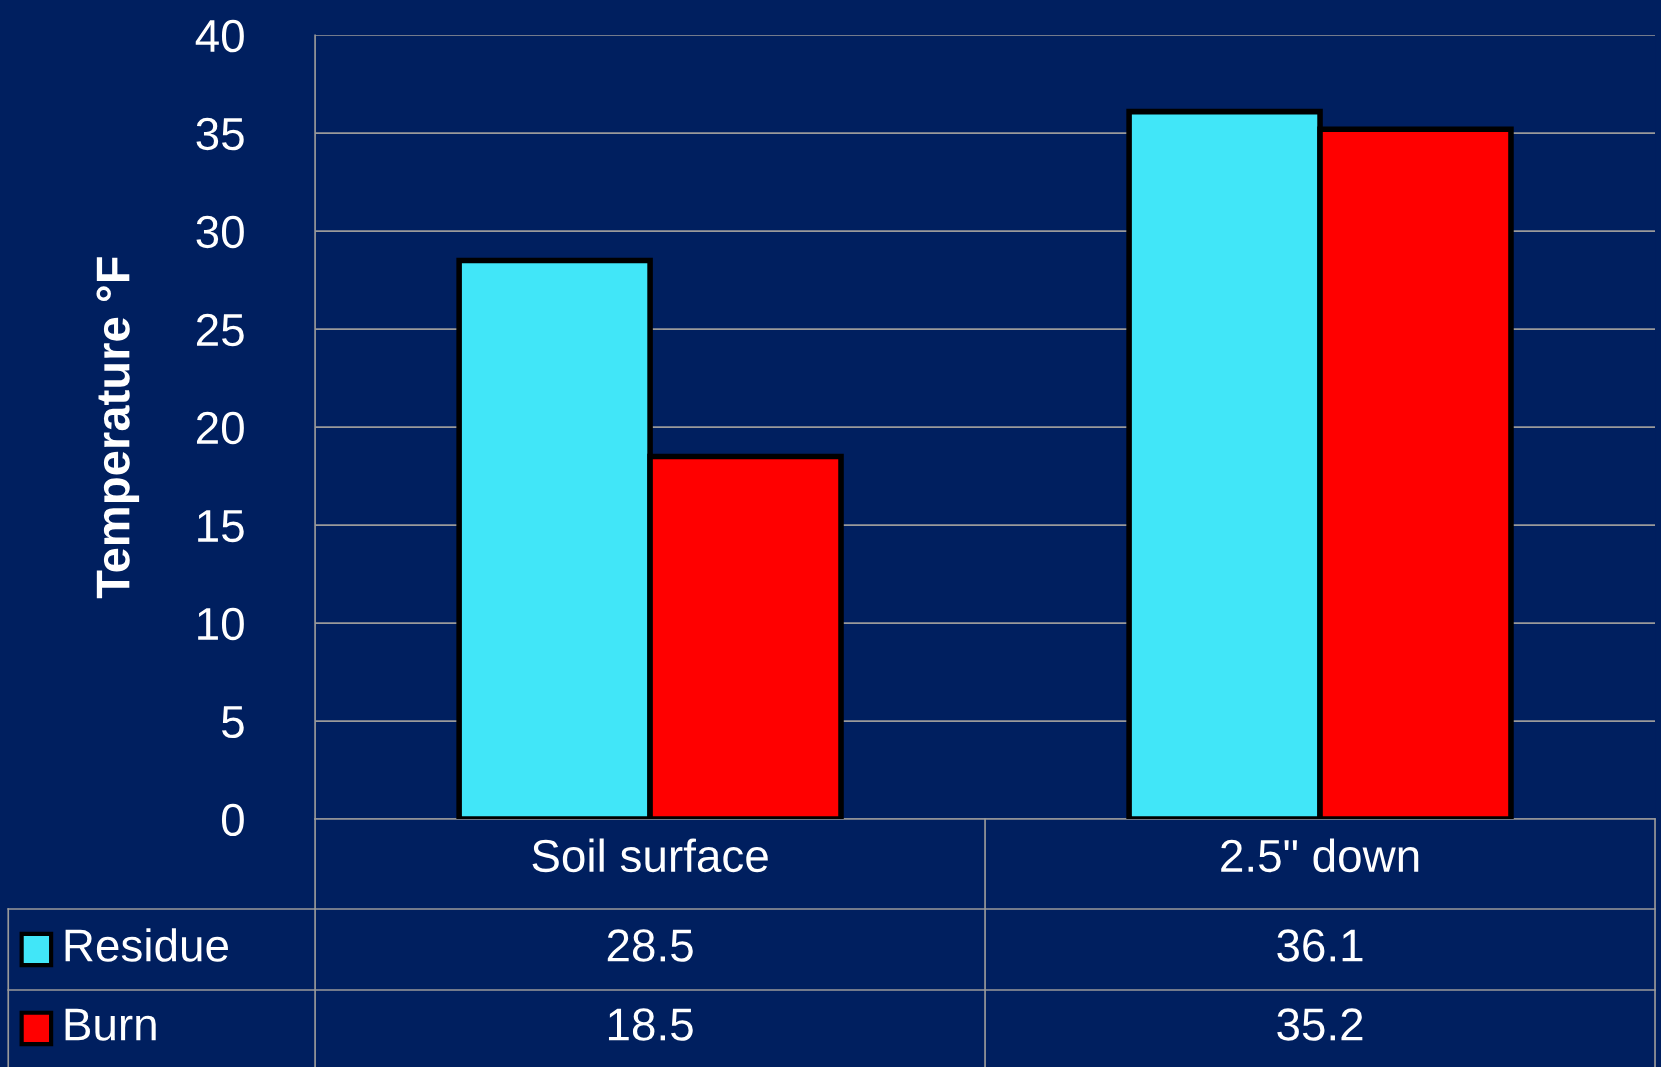 The image size is (1661, 1067). I want to click on data-label: 28.5, so click(650, 945).